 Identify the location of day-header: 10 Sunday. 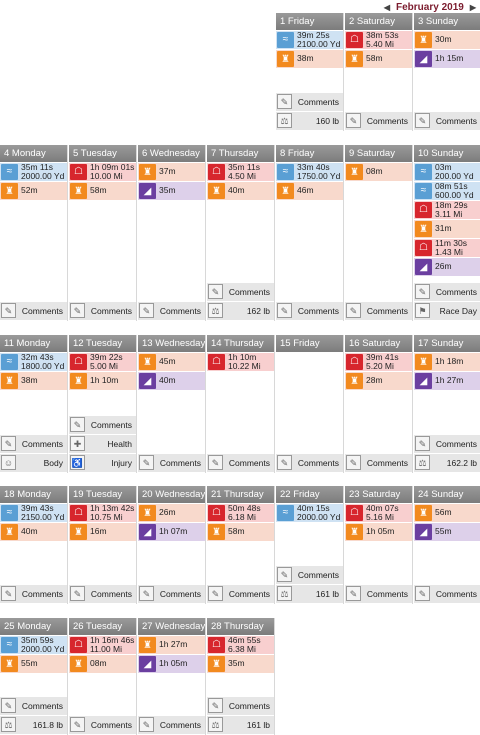
(447, 153).